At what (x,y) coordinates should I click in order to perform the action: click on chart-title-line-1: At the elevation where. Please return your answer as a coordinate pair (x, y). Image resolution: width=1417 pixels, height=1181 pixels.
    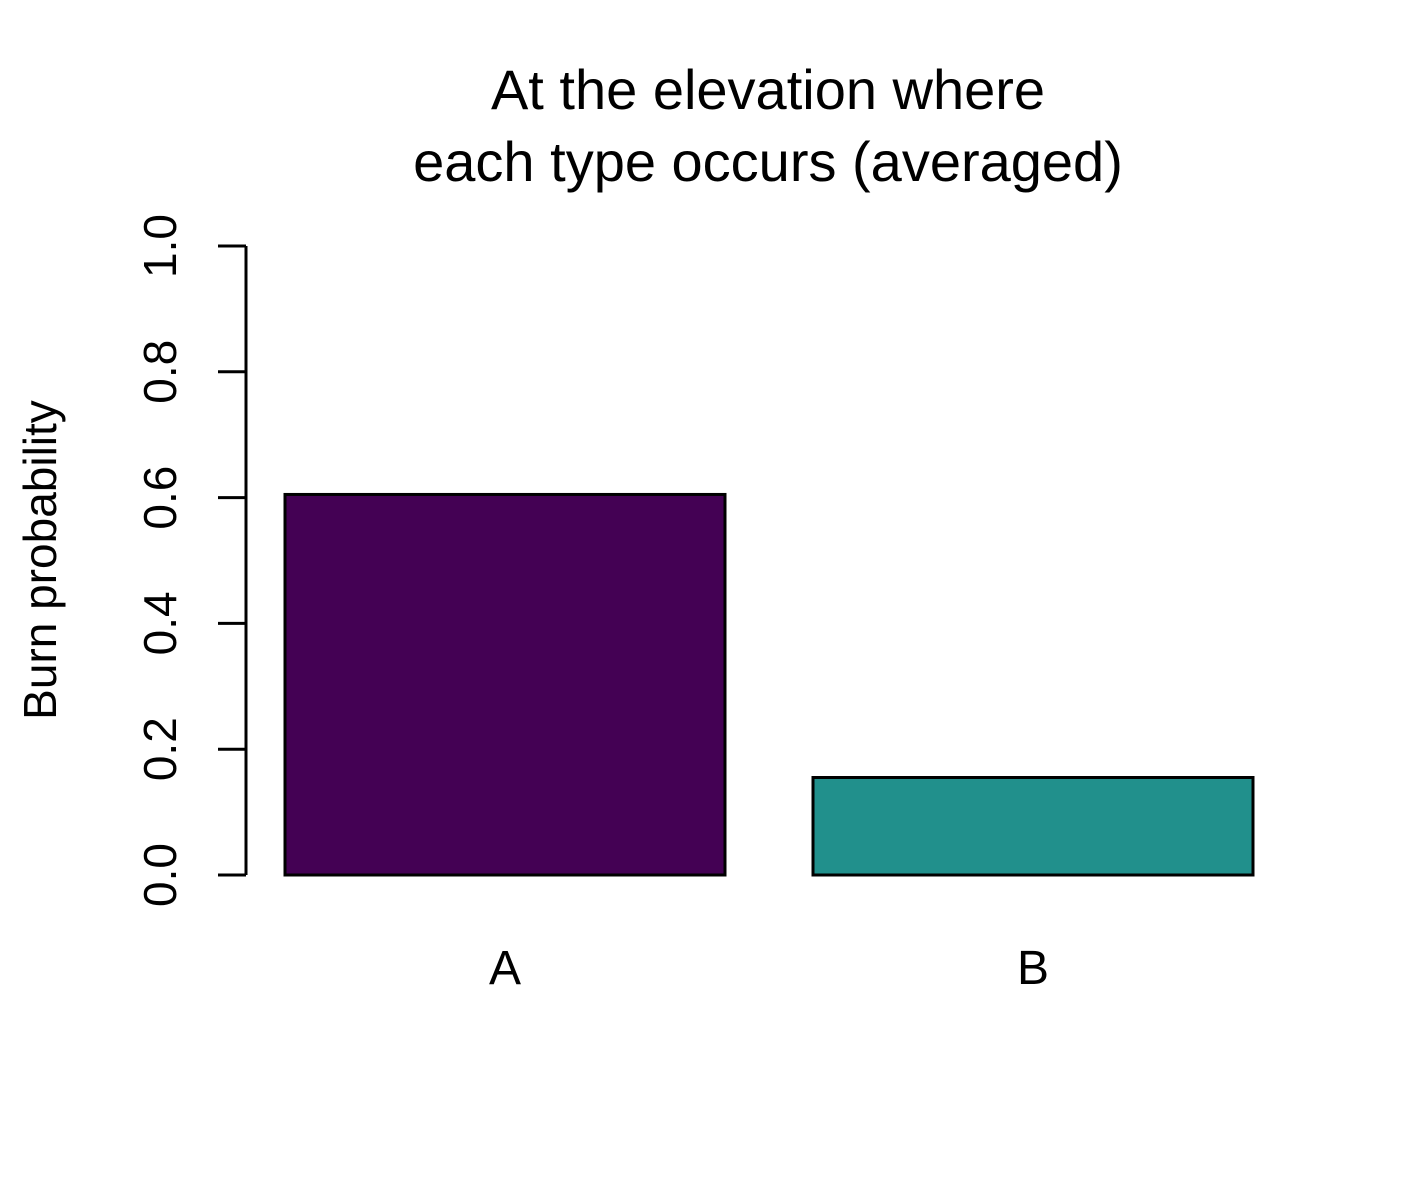
    Looking at the image, I should click on (768, 89).